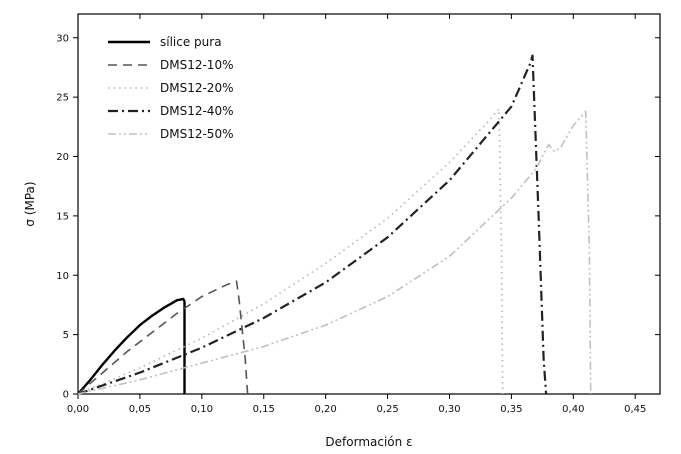  I want to click on y-tick-label: 5, so click(66, 335).